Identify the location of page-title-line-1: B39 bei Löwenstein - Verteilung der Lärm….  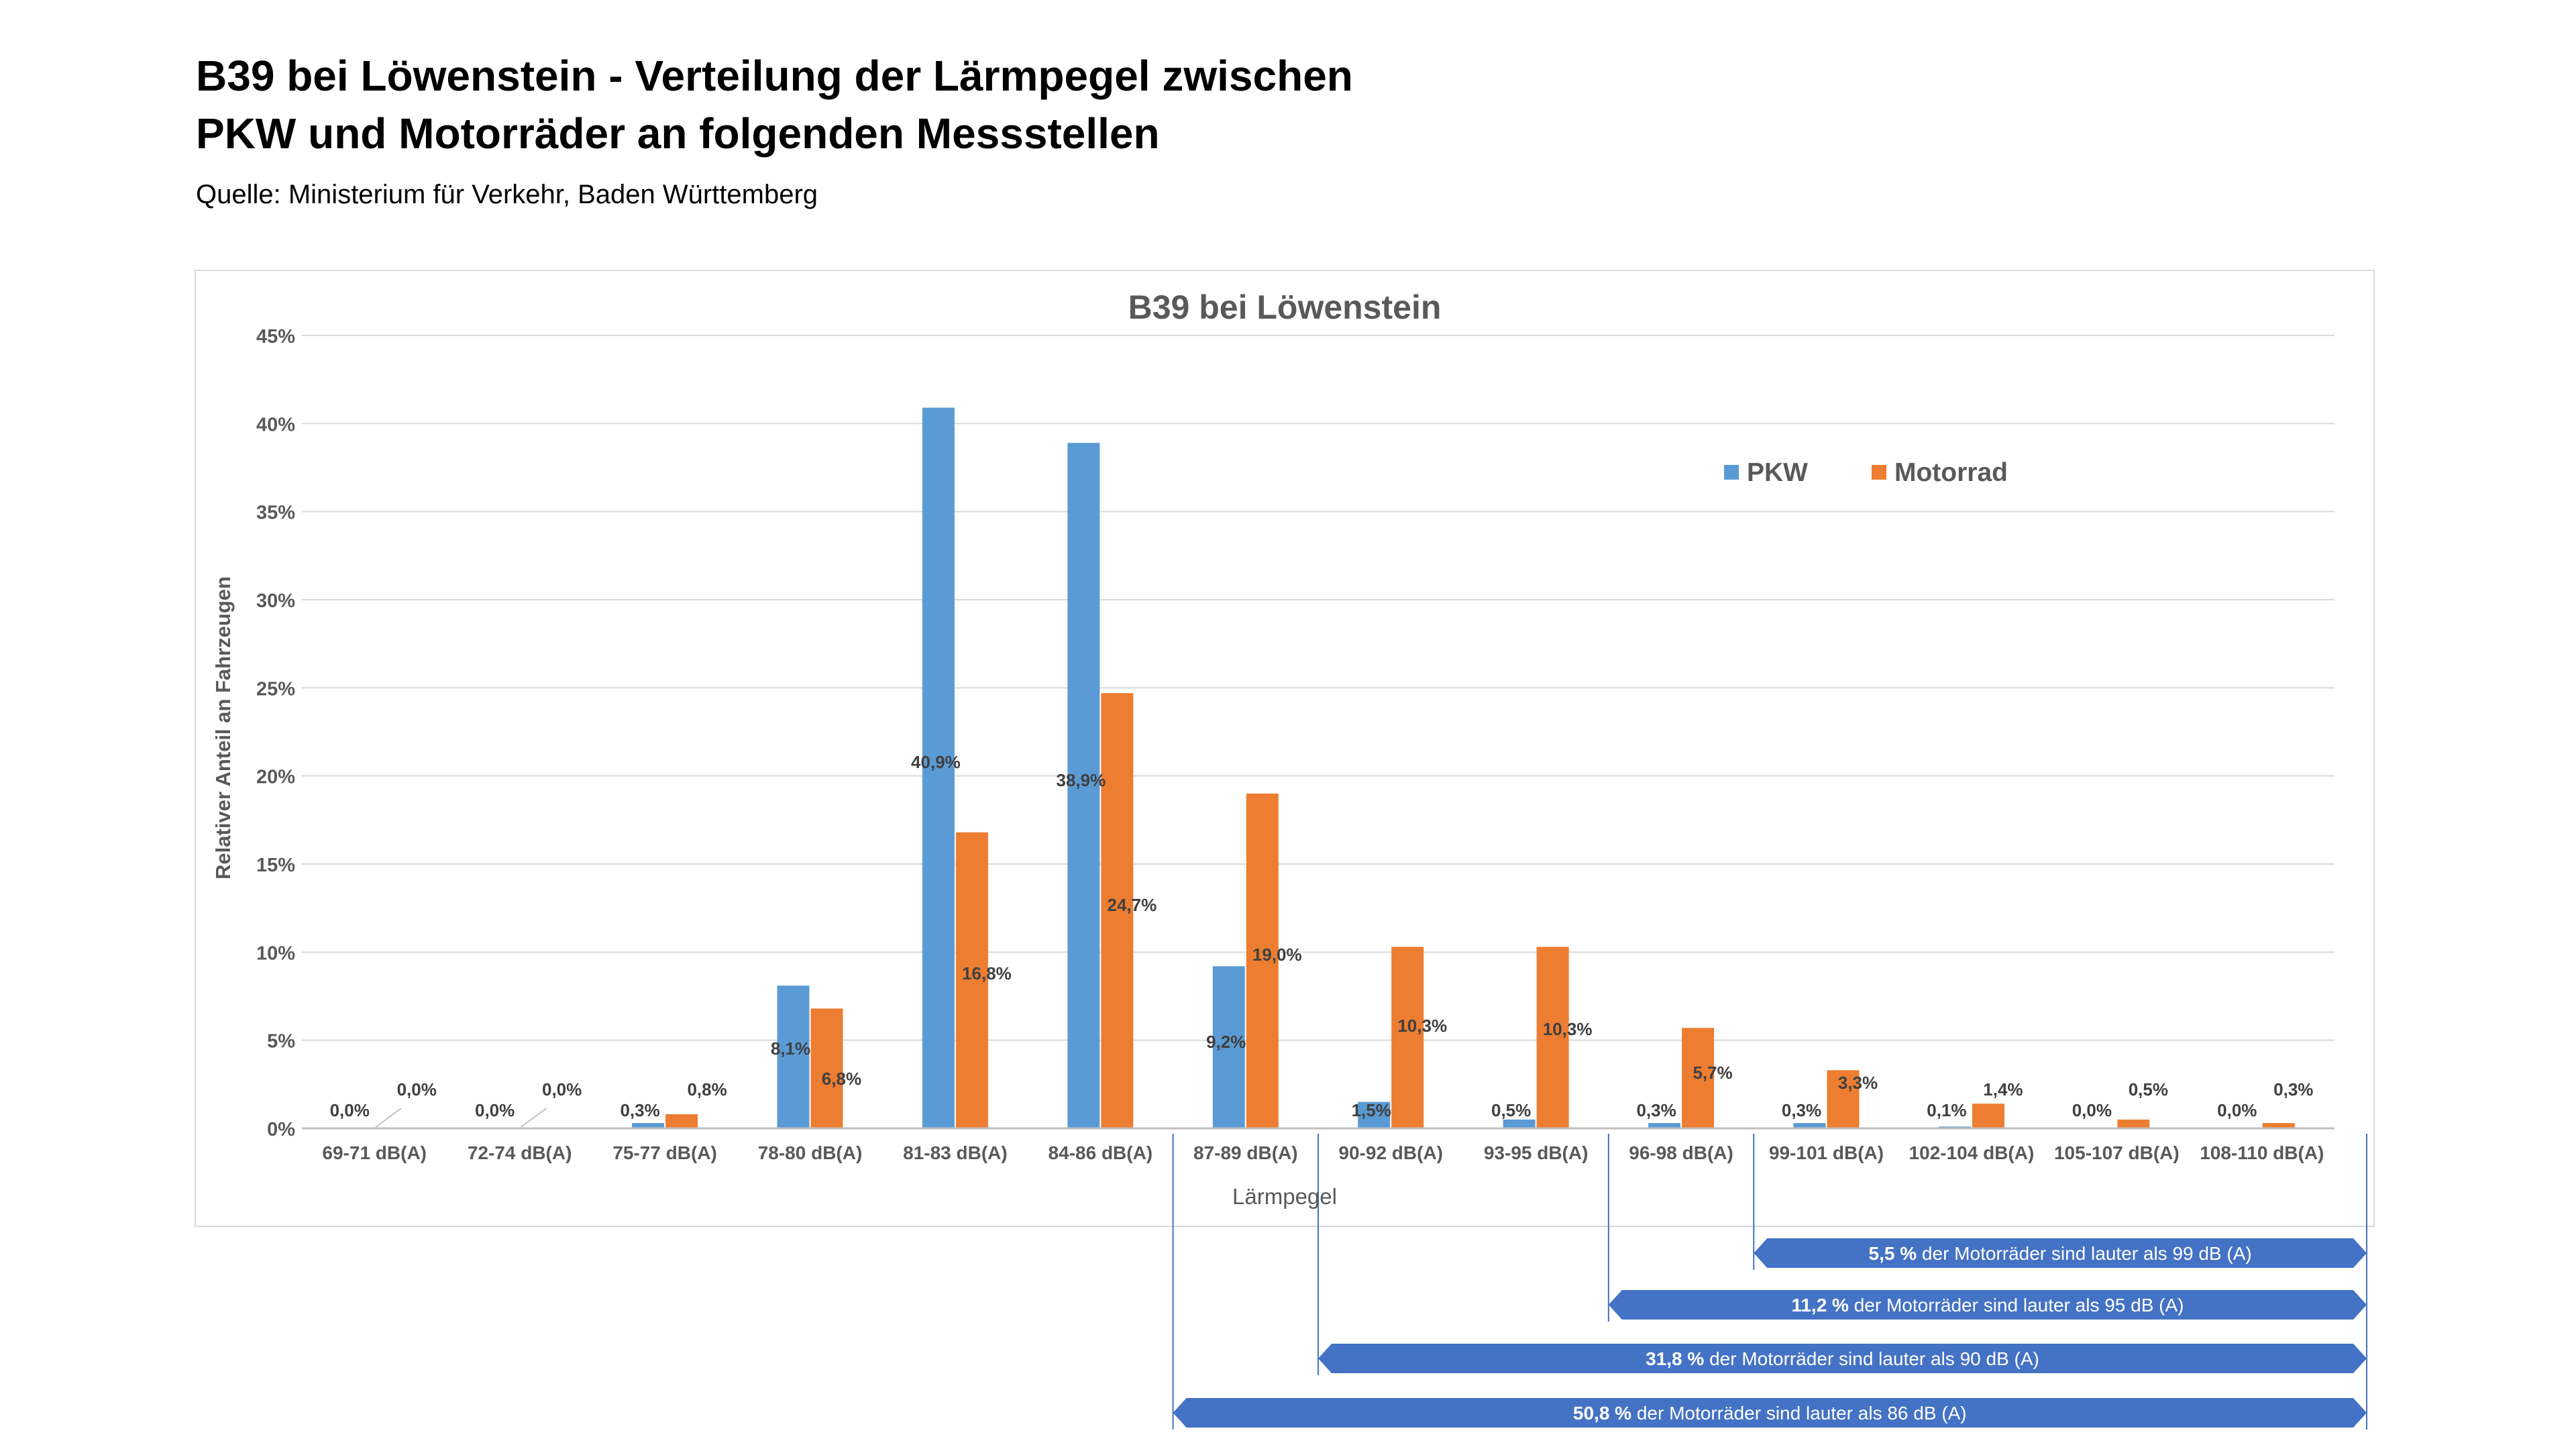
(774, 76).